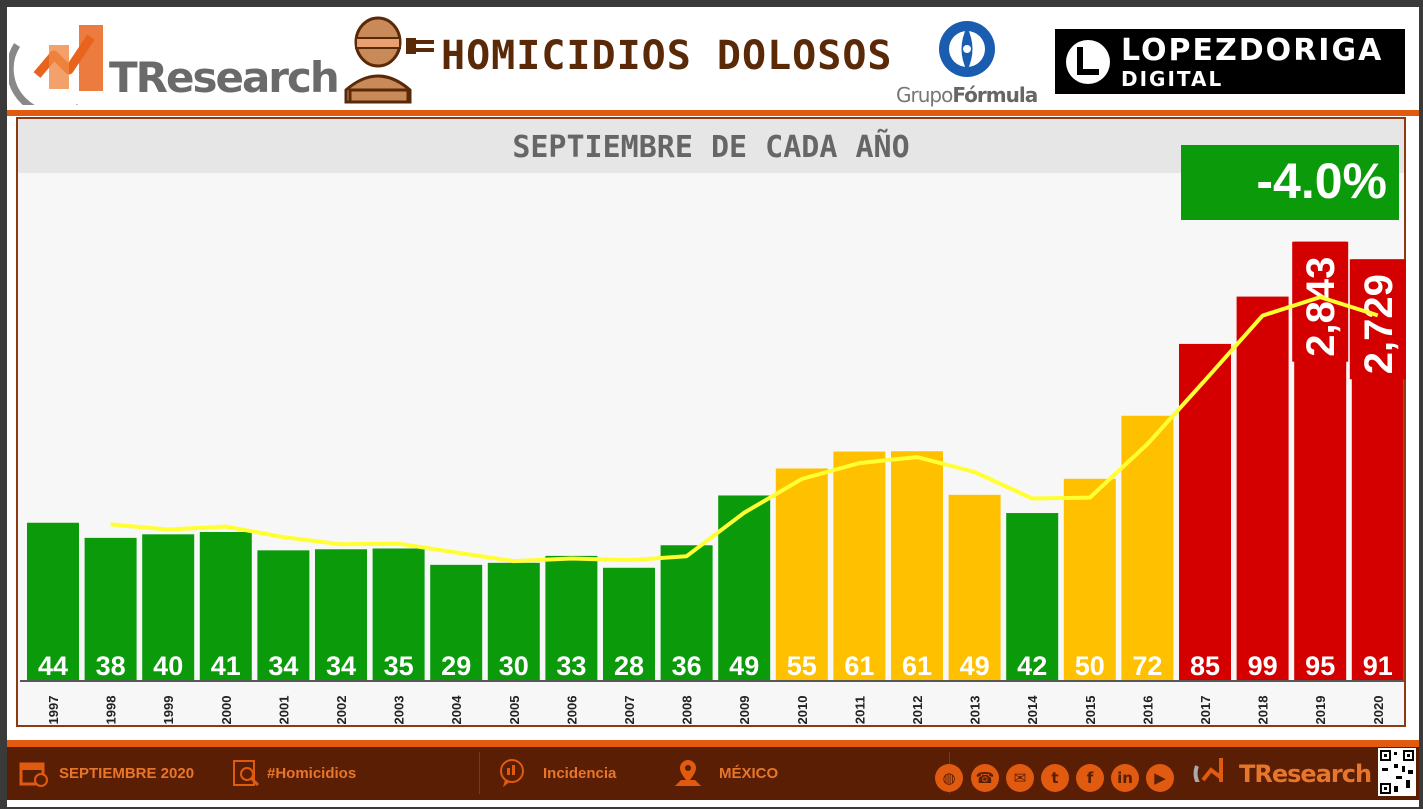  I want to click on bar-2001, so click(283, 615).